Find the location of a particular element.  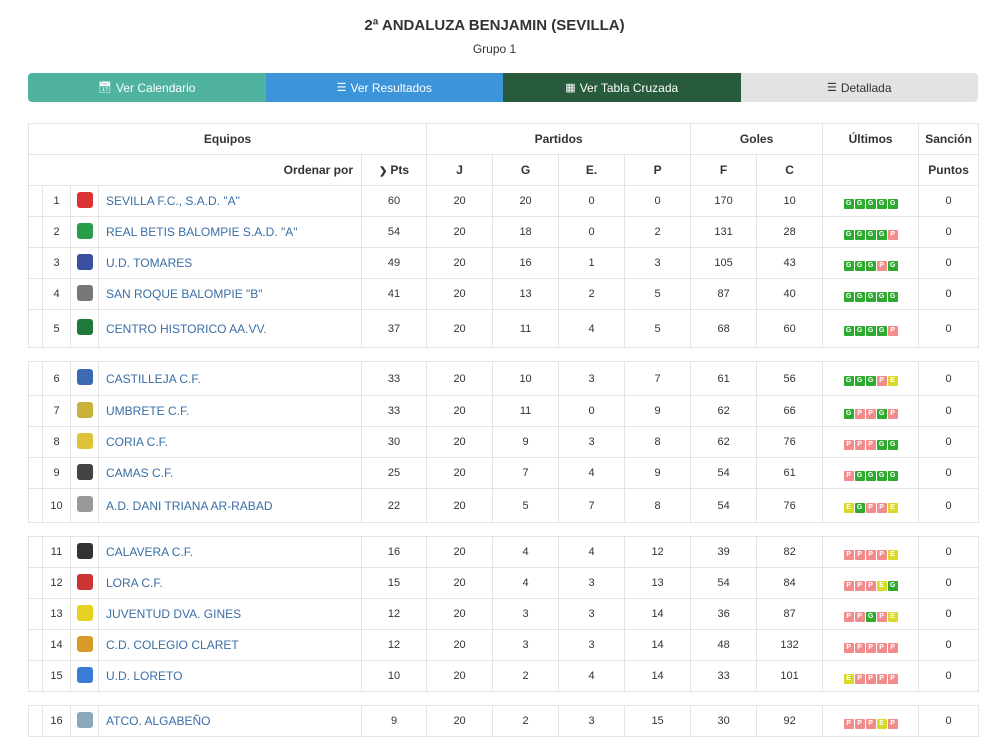

goals-against: 61 is located at coordinates (790, 473).